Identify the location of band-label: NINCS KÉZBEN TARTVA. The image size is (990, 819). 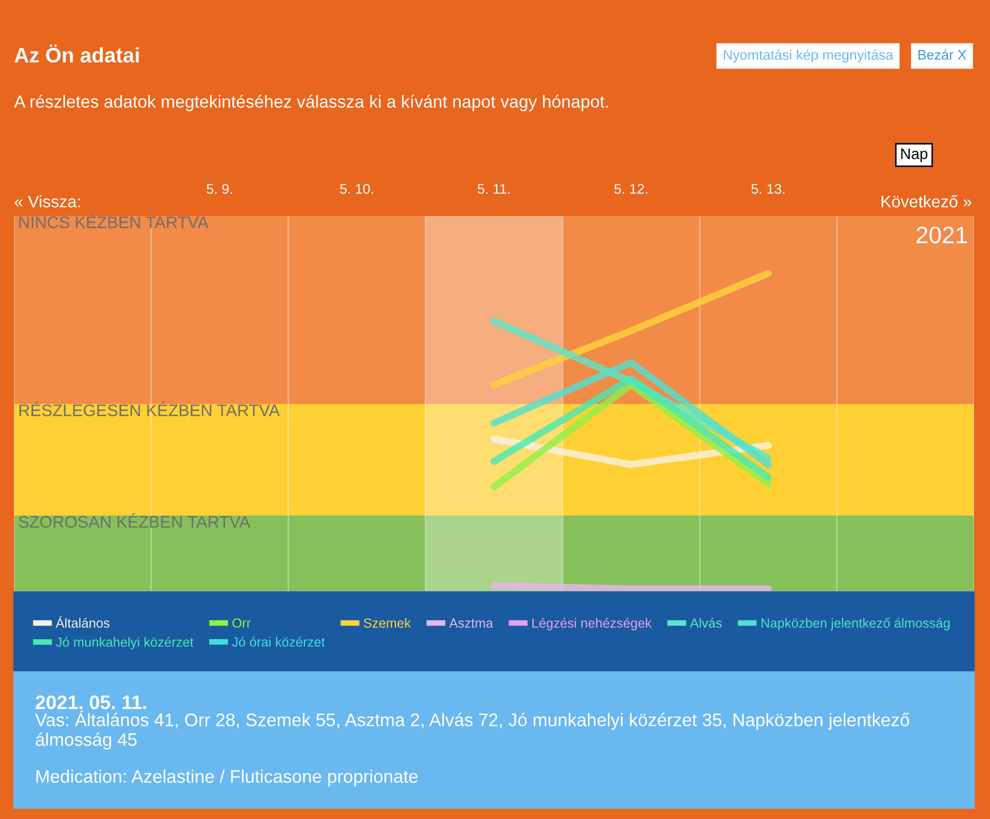
(114, 221).